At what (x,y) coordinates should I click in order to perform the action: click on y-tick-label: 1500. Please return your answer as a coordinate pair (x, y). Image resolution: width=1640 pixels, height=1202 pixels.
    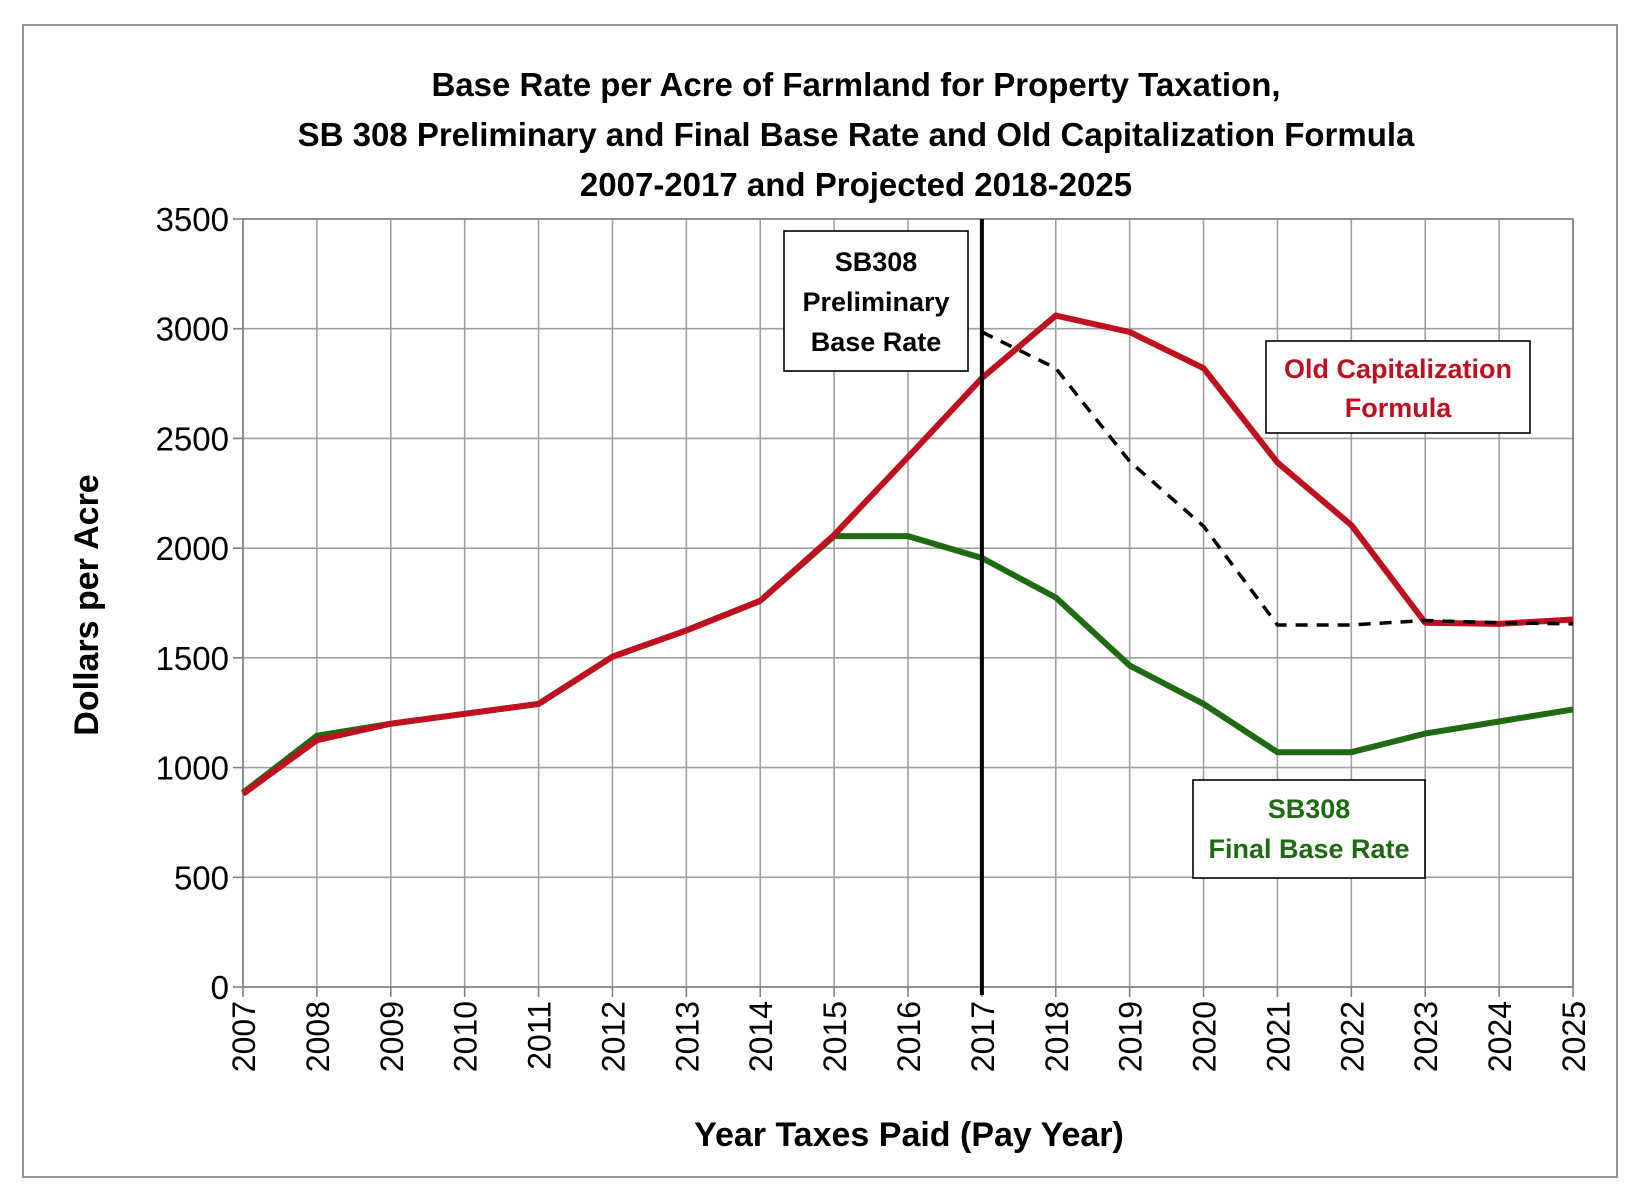
    Looking at the image, I should click on (192, 658).